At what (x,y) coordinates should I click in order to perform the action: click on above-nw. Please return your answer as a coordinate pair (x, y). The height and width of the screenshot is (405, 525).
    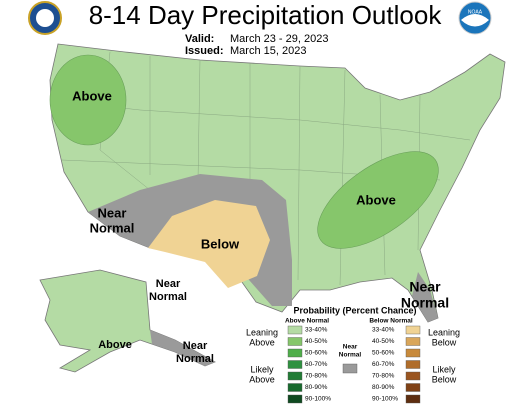
    Looking at the image, I should click on (88, 100).